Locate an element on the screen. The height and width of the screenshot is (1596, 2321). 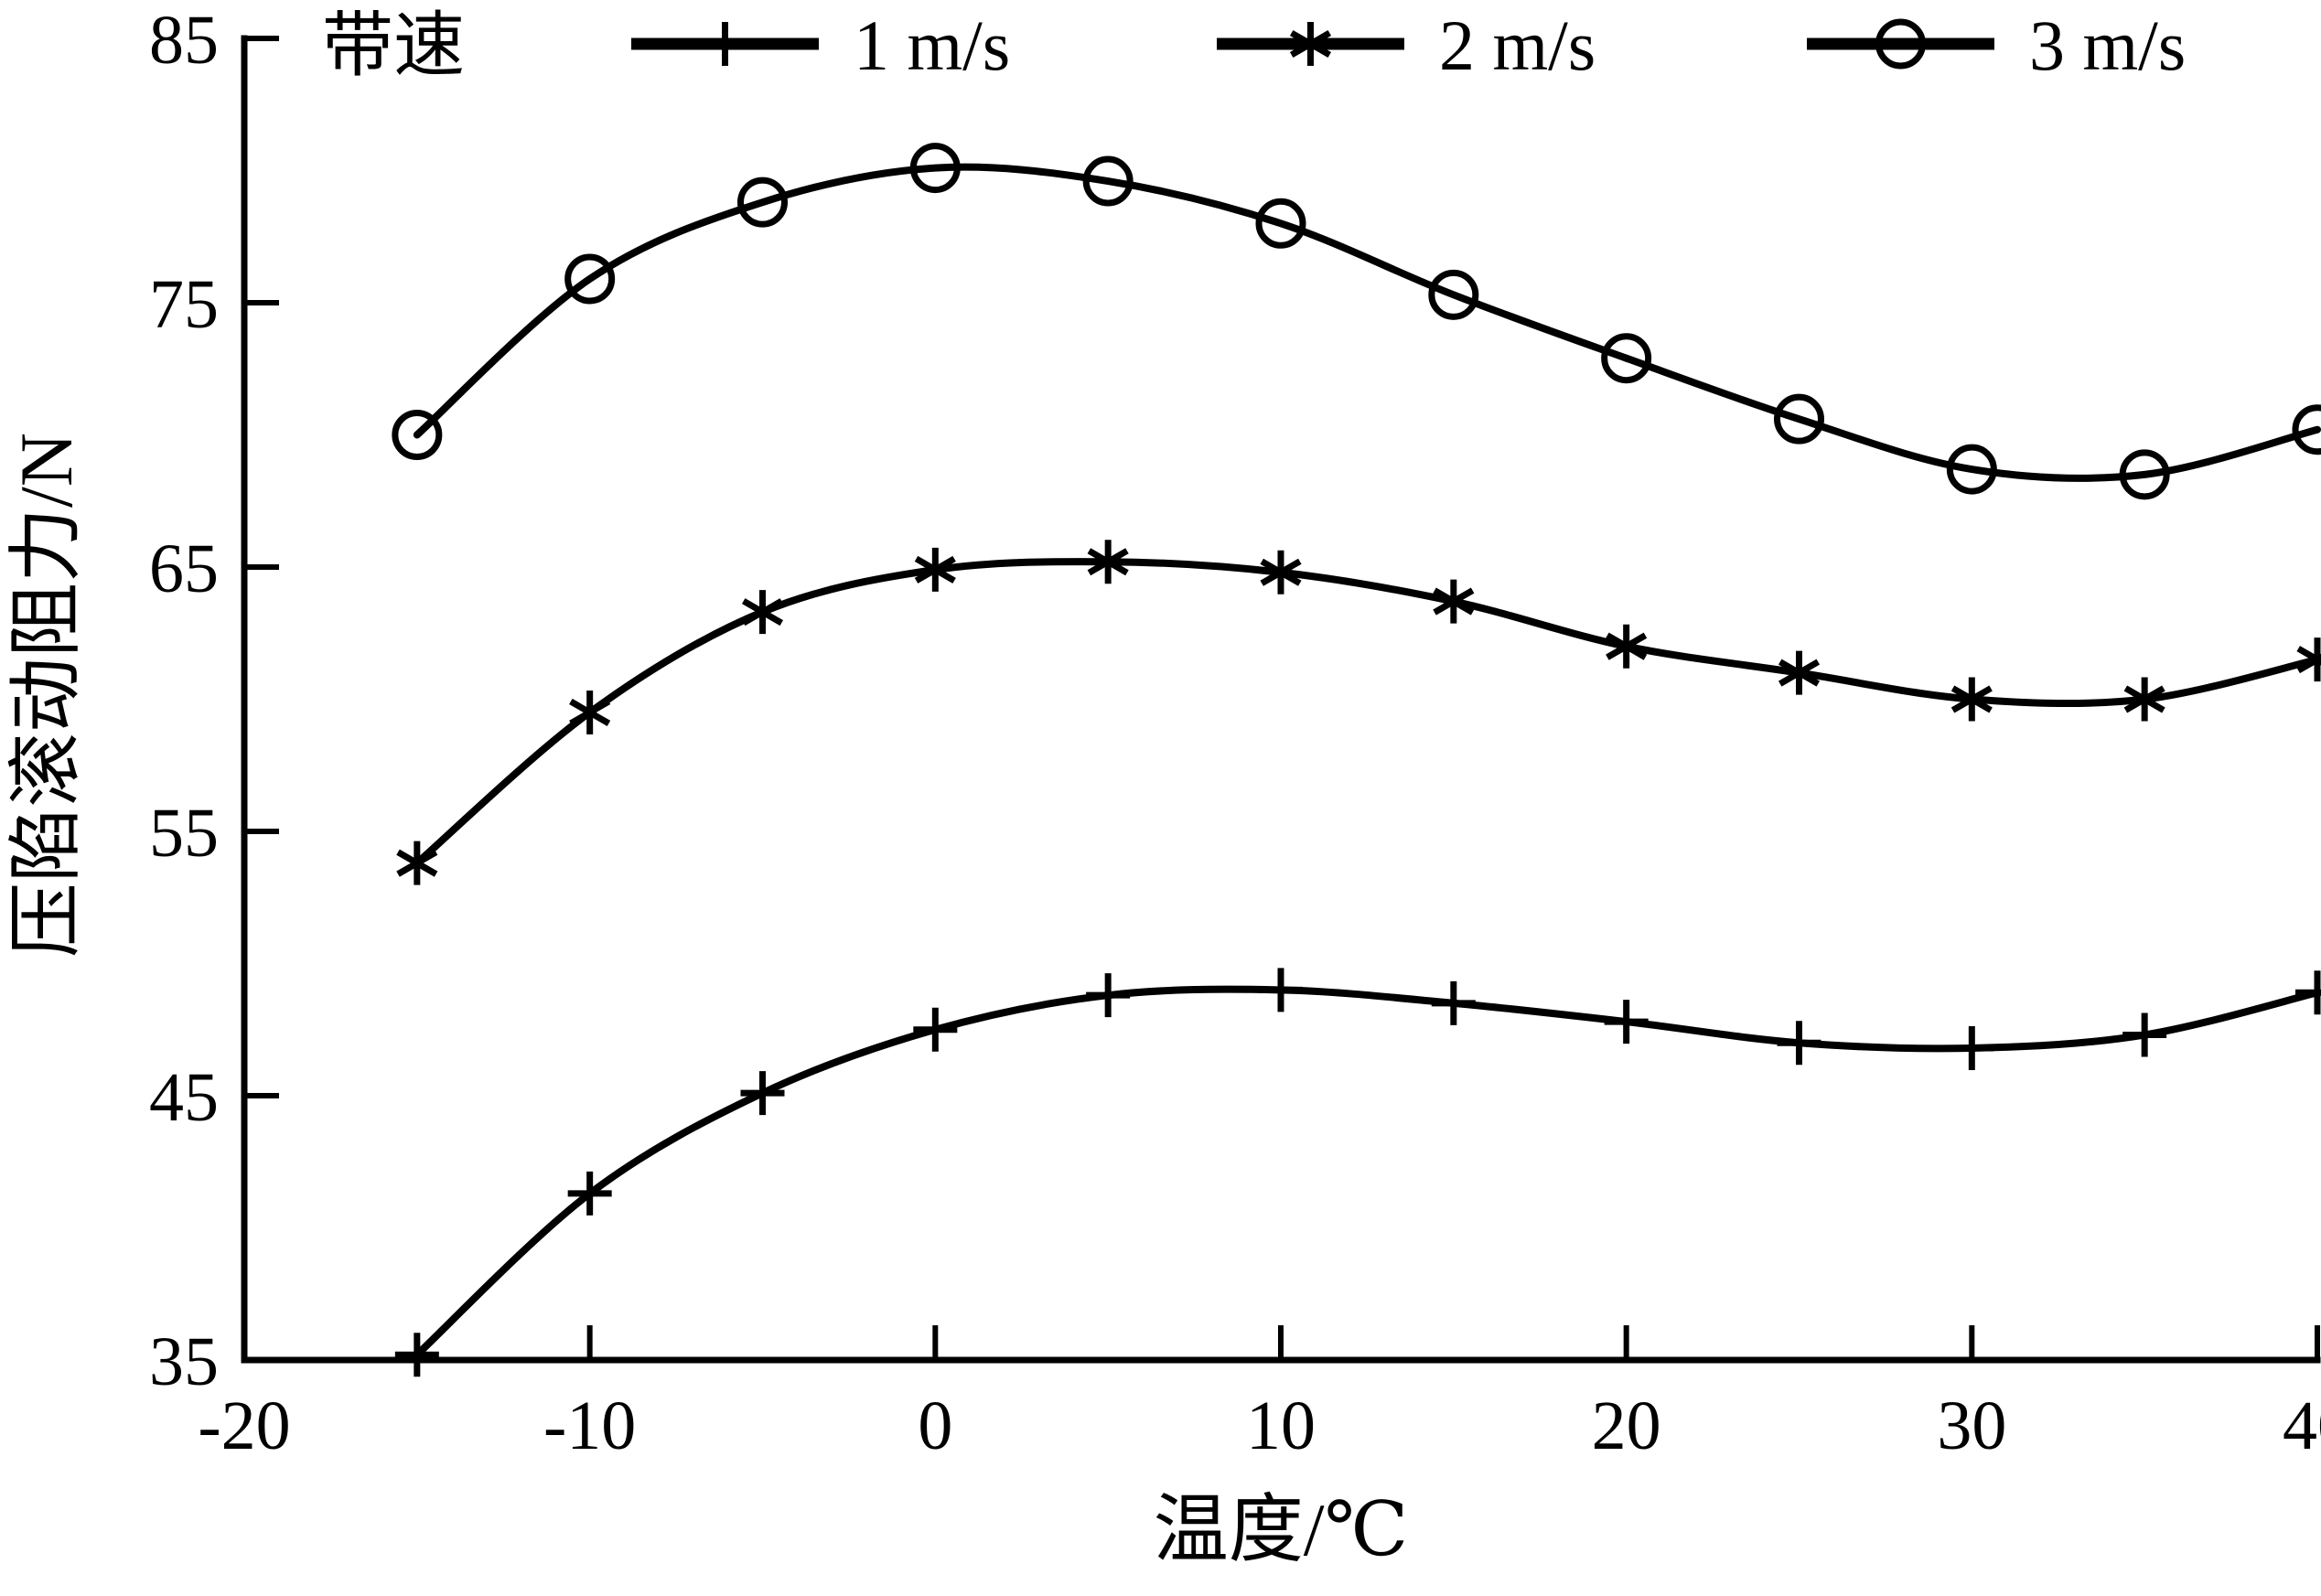
x-tick-label-30: 30 is located at coordinates (1971, 1425).